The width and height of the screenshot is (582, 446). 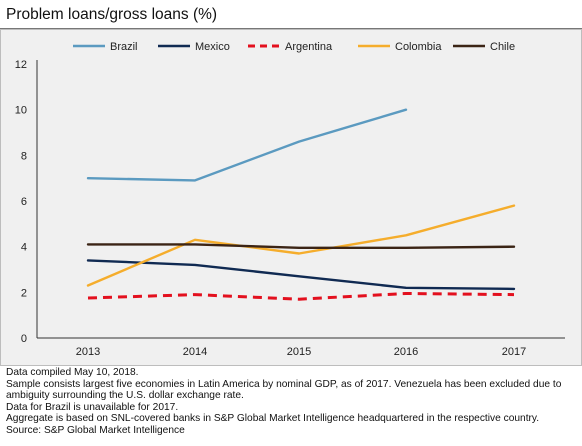 I want to click on y-tick-label: 0, so click(x=24, y=339).